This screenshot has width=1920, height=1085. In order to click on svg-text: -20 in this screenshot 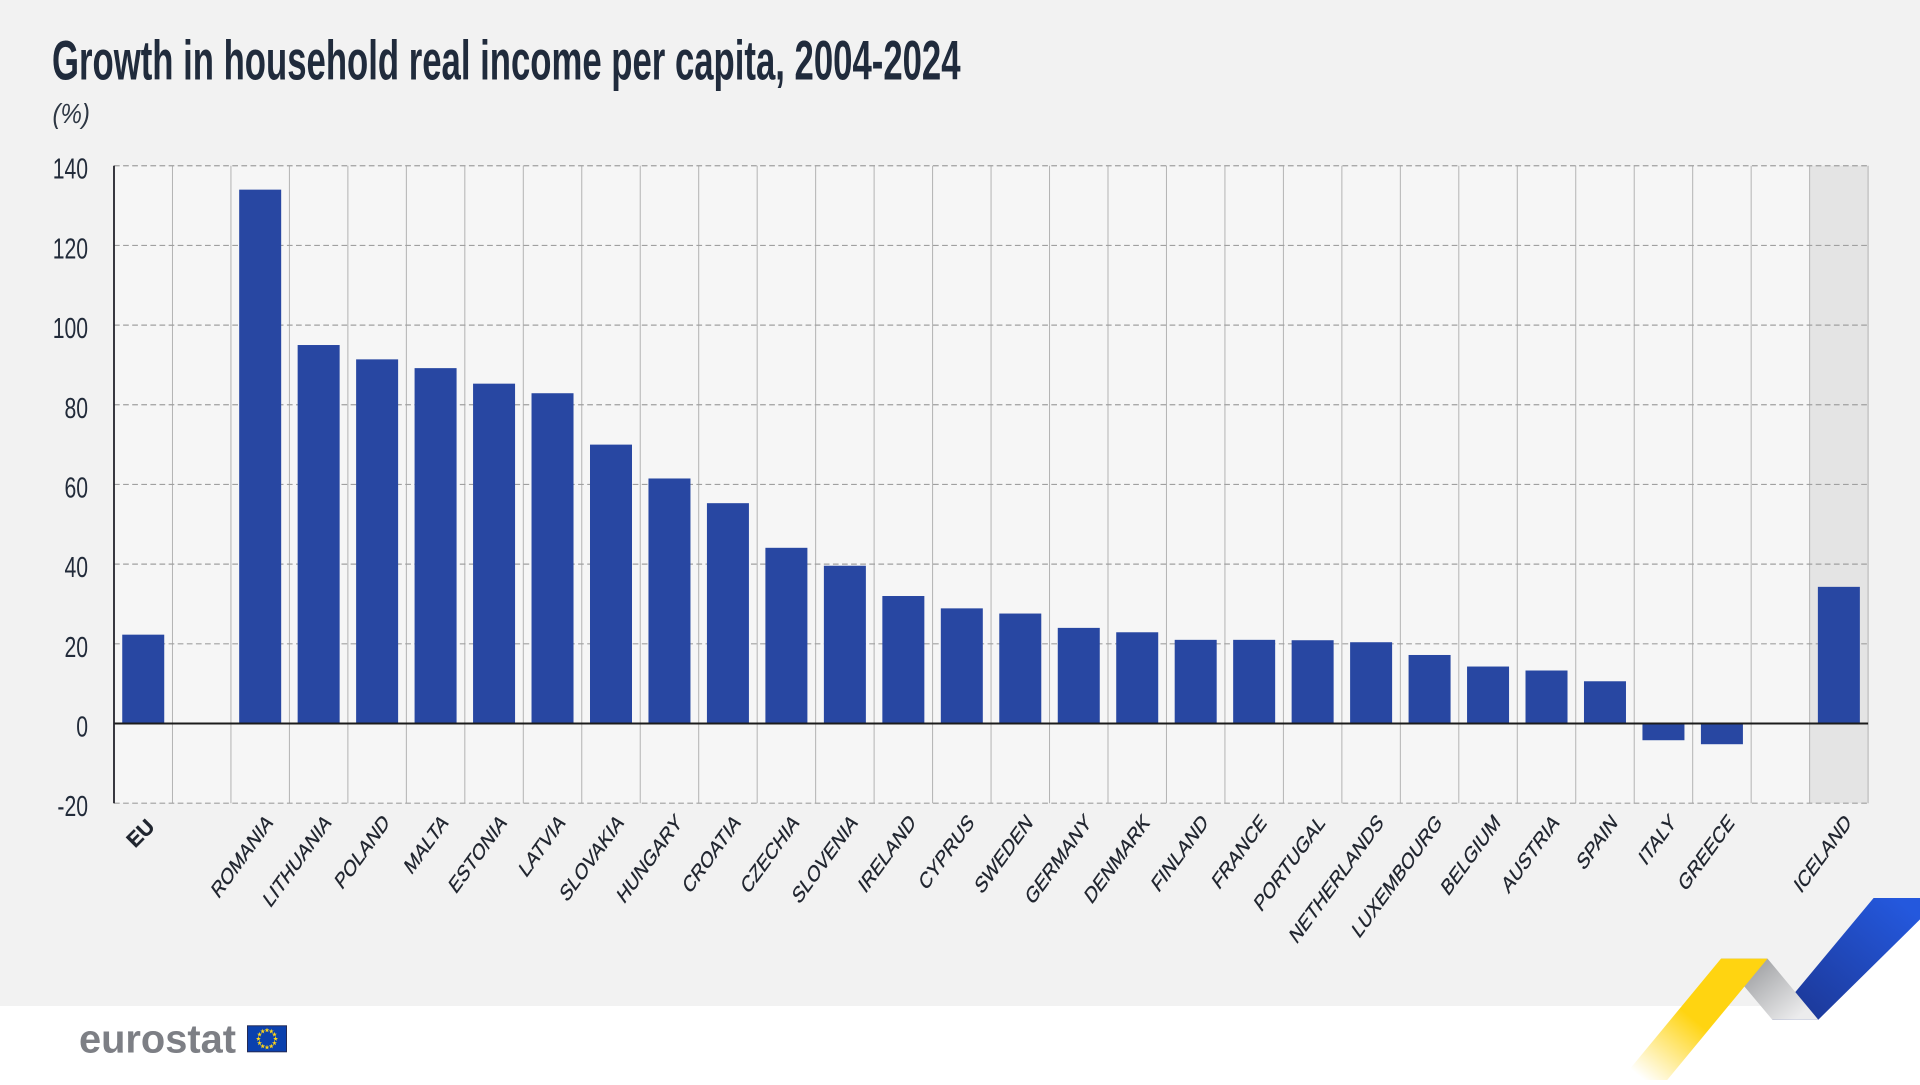, I will do `click(72, 807)`.